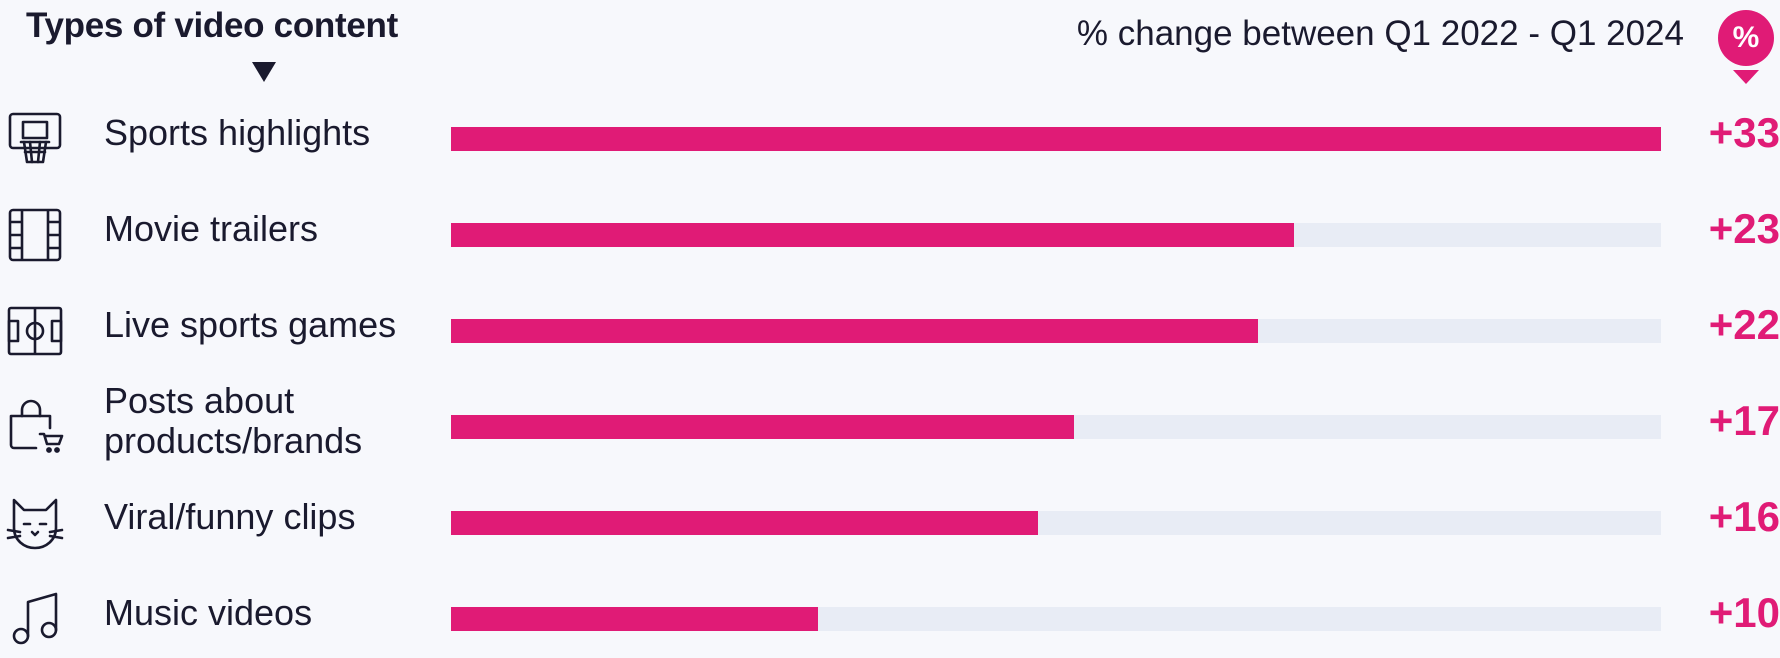 This screenshot has height=658, width=1780. What do you see at coordinates (264, 72) in the screenshot?
I see `chart-header-arrow` at bounding box center [264, 72].